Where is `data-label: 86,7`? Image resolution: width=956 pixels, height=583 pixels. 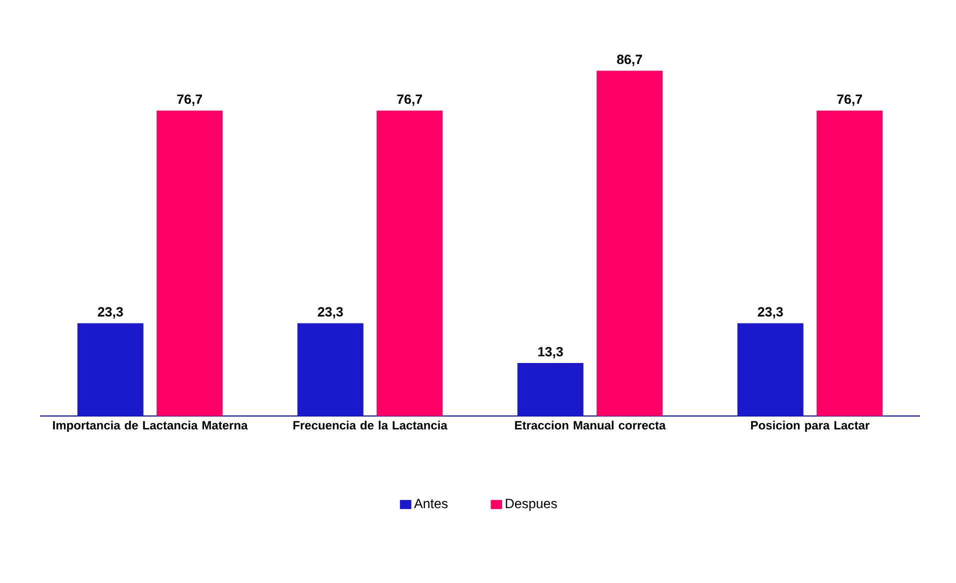 data-label: 86,7 is located at coordinates (629, 60).